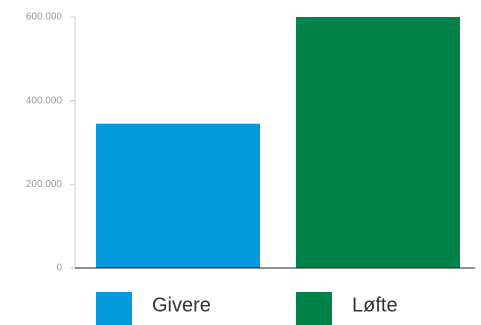 The height and width of the screenshot is (325, 481). Describe the element at coordinates (44, 17) in the screenshot. I see `y-tick-label: 600.000` at that location.